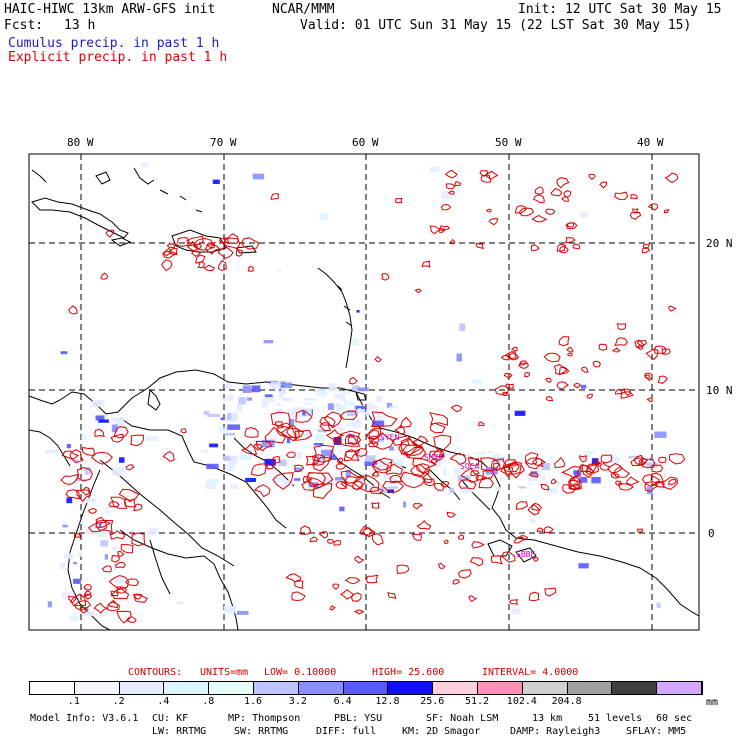 This screenshot has height=740, width=740. I want to click on station-labels: SYEN SMJP SOCA SBBE, so click(457, 496).